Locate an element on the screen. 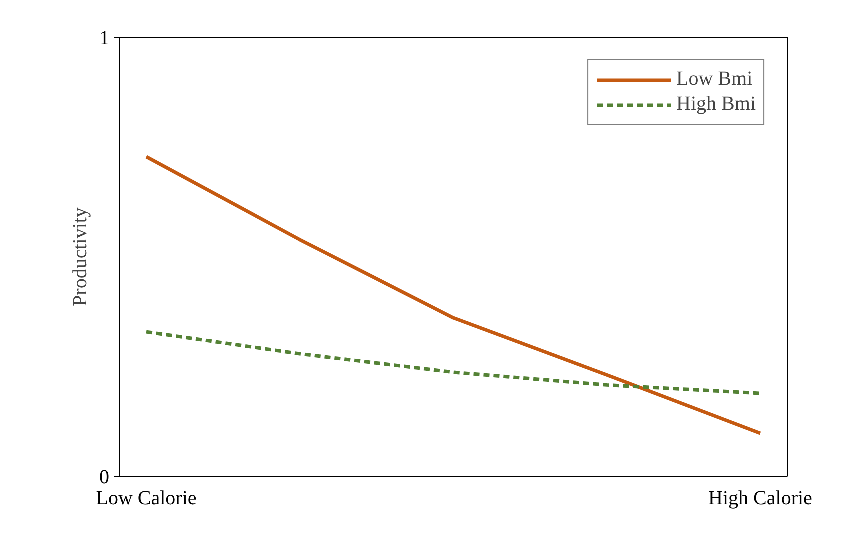 The width and height of the screenshot is (861, 538). legend-label: Low Bmi is located at coordinates (714, 79).